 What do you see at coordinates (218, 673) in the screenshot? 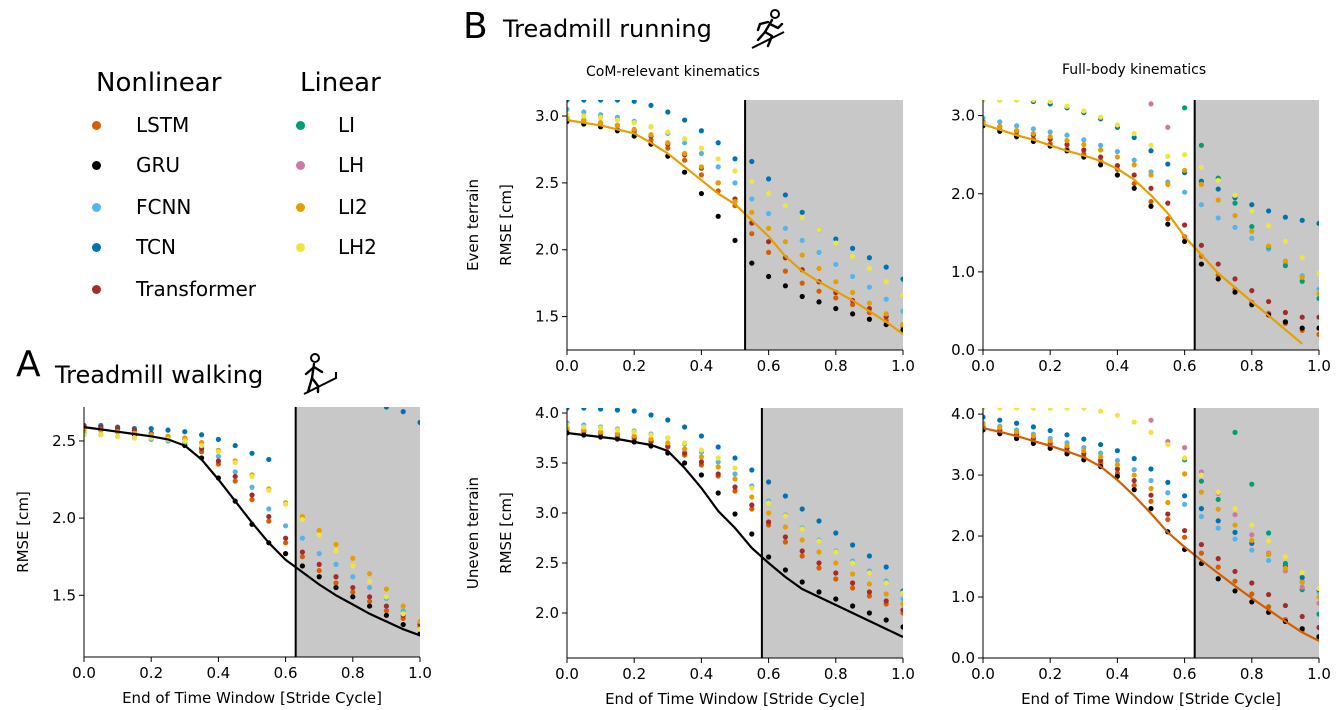
I see `x-tick-label: 0.4` at bounding box center [218, 673].